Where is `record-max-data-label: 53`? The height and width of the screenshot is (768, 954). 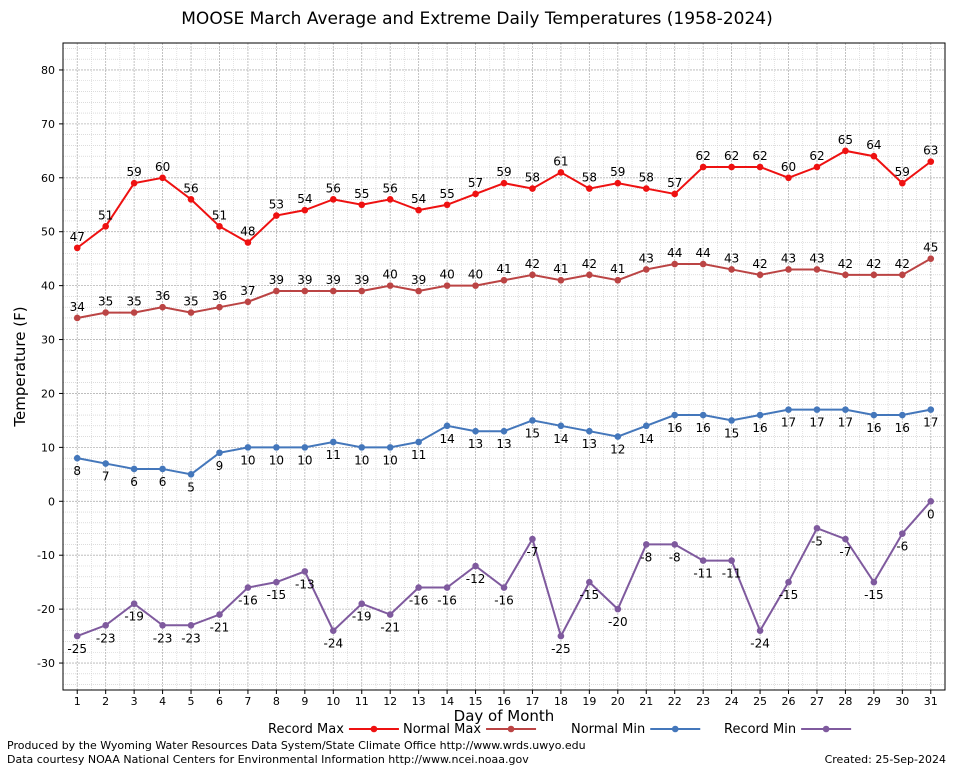
record-max-data-label: 53 is located at coordinates (276, 205).